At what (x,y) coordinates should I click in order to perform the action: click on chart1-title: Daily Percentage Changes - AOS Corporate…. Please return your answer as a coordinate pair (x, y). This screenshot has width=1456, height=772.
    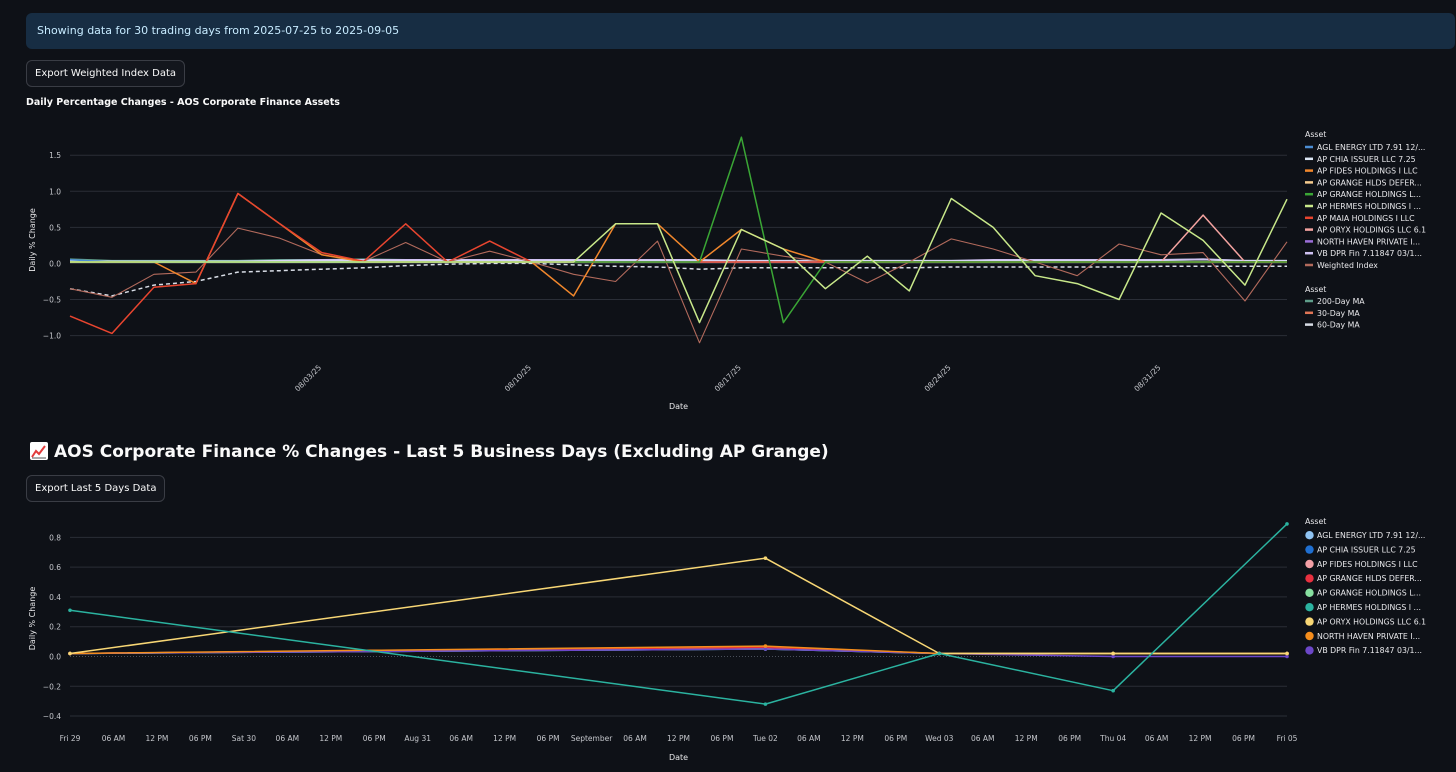
    Looking at the image, I should click on (183, 102).